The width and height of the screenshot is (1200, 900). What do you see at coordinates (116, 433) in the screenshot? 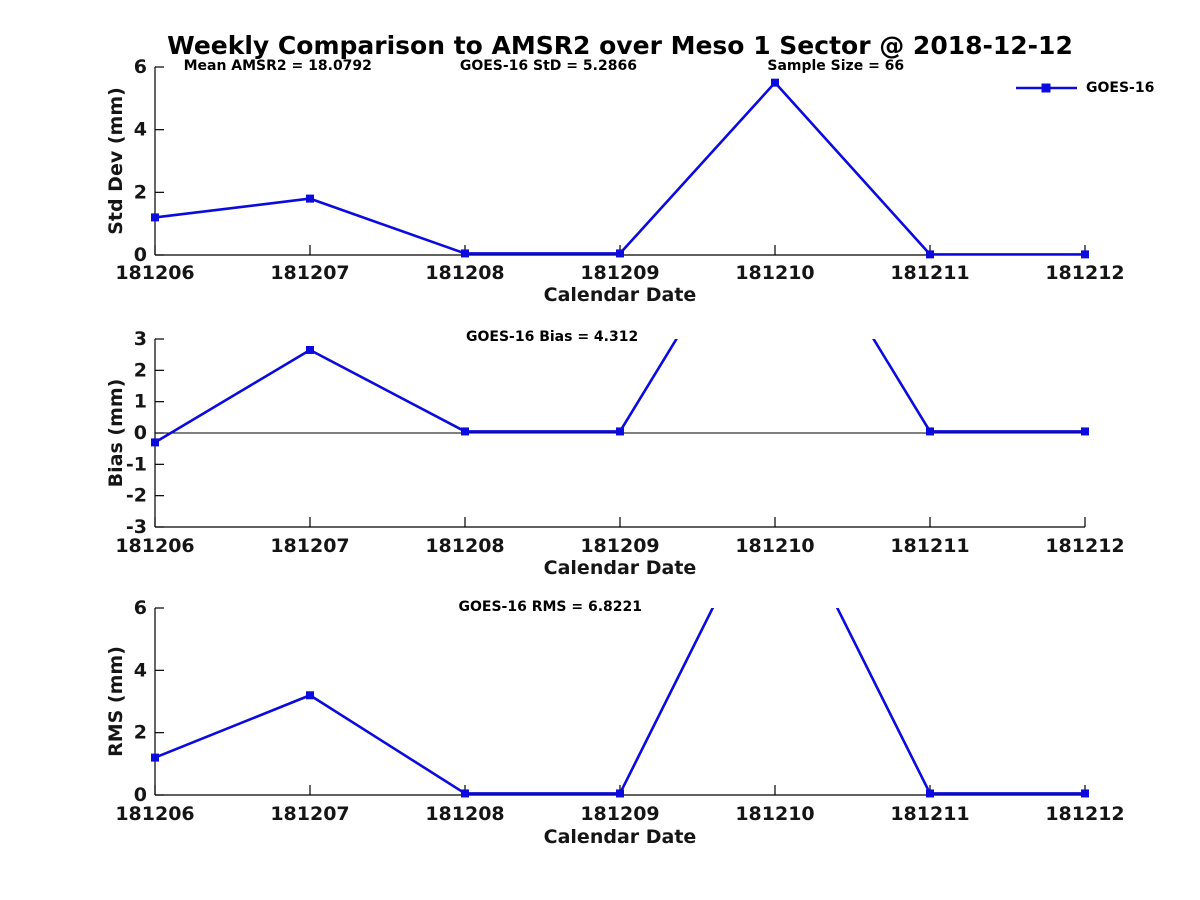
I see `bias-ylabel: Bias (mm)` at bounding box center [116, 433].